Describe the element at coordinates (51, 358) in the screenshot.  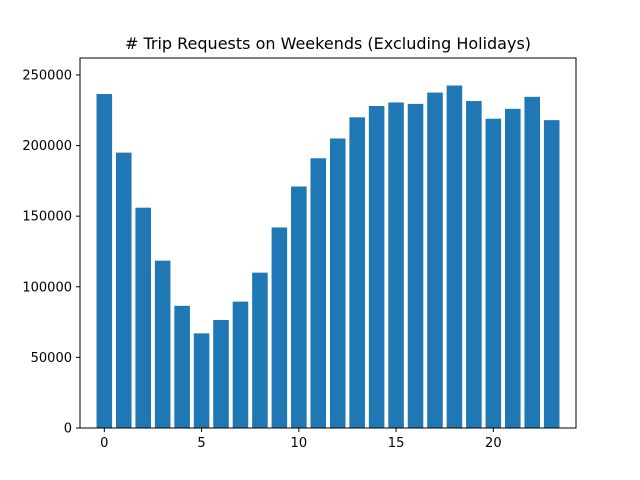
I see `y-tick-label: 50000` at that location.